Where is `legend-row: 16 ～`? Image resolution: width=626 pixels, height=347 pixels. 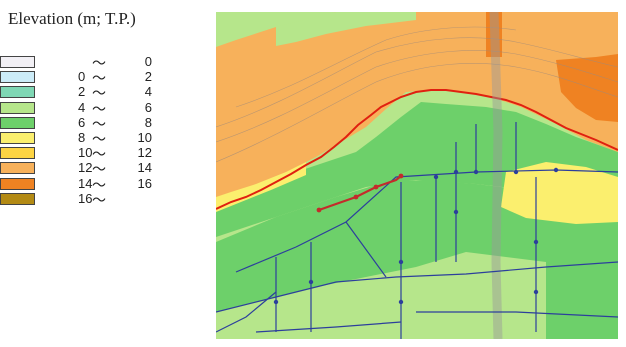 legend-row: 16 ～ is located at coordinates (80, 199).